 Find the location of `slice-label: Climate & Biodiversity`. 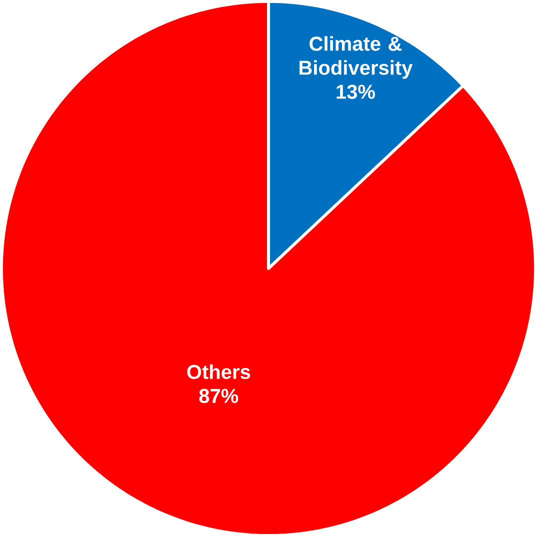

slice-label: Climate & Biodiversity is located at coordinates (356, 57).